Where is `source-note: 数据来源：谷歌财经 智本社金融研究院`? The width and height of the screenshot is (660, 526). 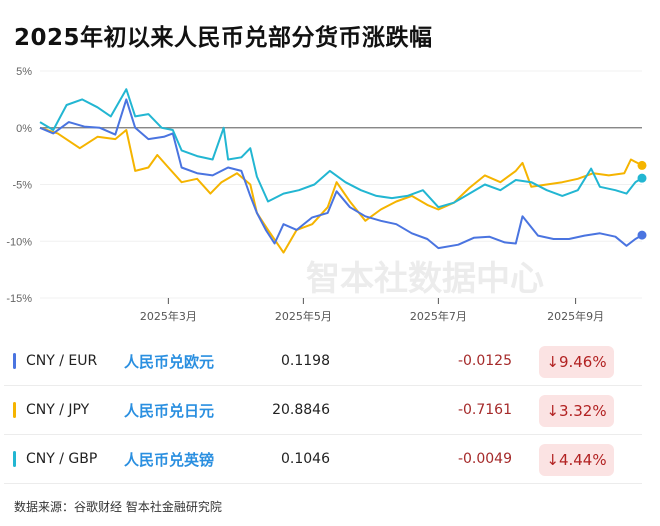
source-note: 数据来源：谷歌财经 智本社金融研究院 is located at coordinates (118, 507).